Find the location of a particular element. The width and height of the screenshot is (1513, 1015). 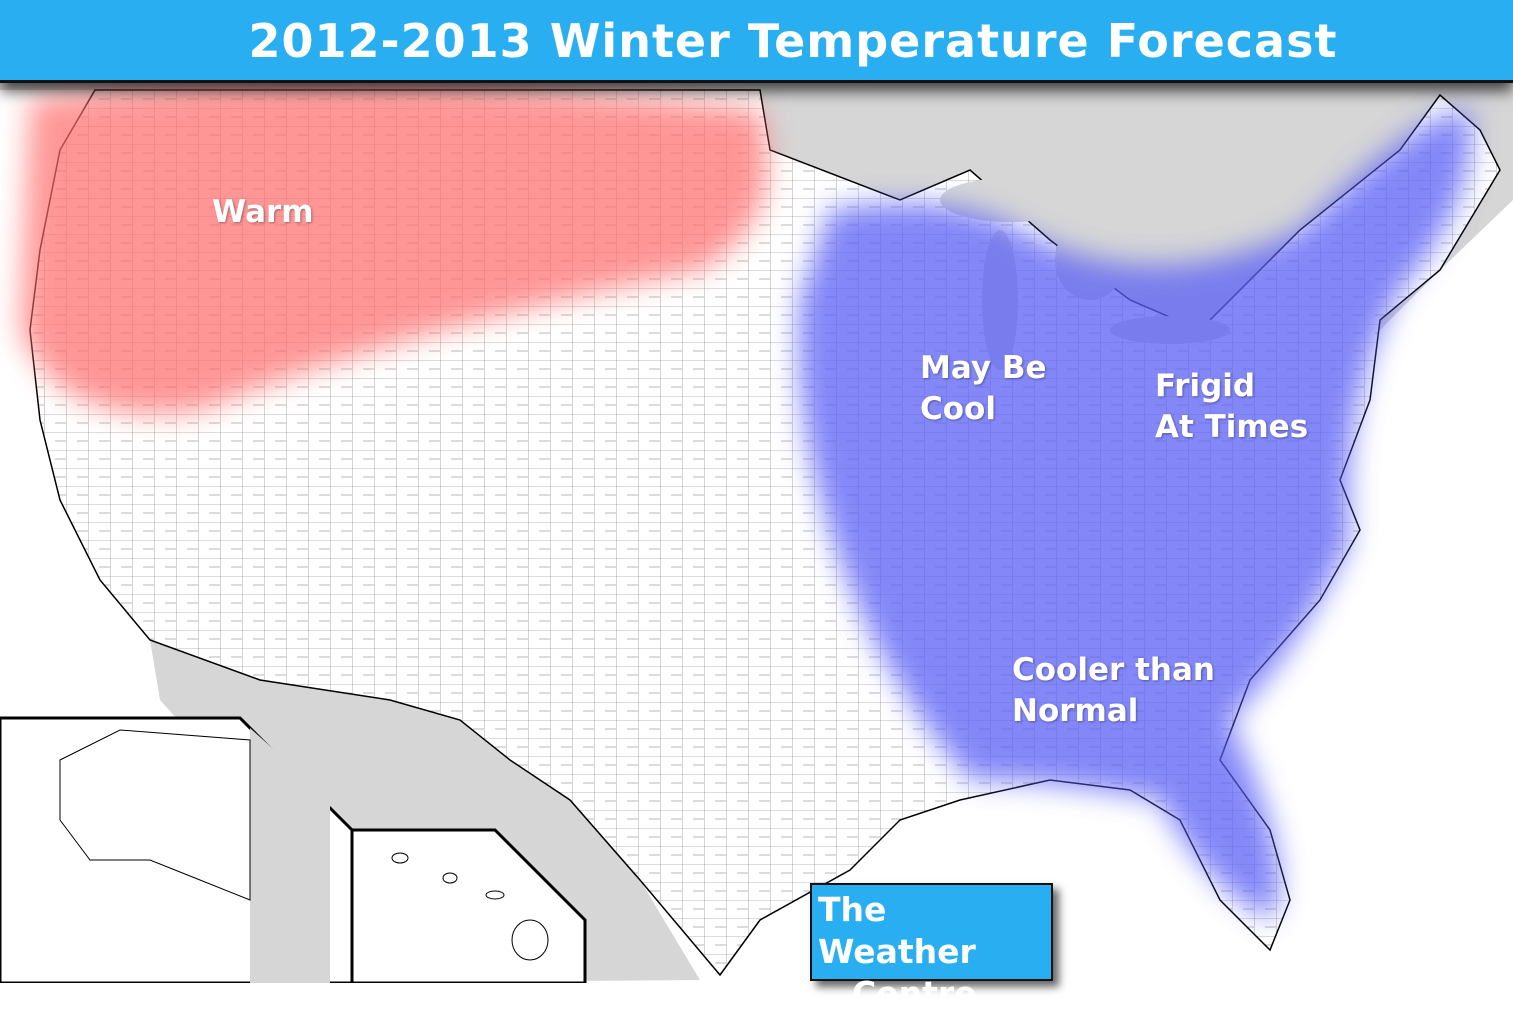

alaska is located at coordinates (155, 815).